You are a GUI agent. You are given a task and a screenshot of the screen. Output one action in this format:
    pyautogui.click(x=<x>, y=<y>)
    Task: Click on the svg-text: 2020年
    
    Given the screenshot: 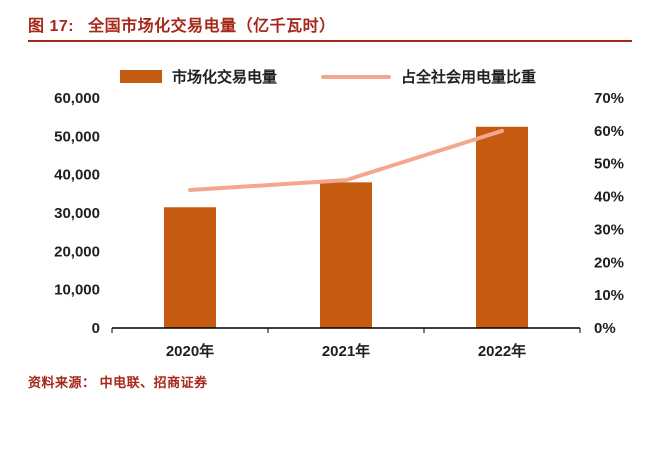 What is the action you would take?
    pyautogui.click(x=190, y=351)
    